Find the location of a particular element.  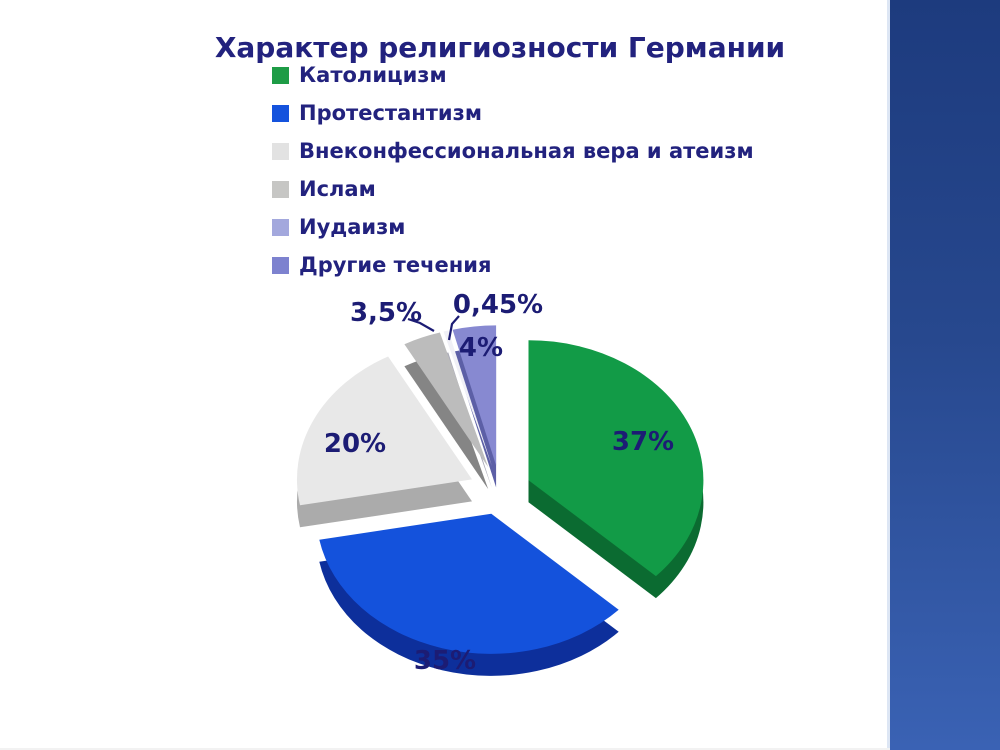

legend-item-5: Другие течения is located at coordinates (513, 265).